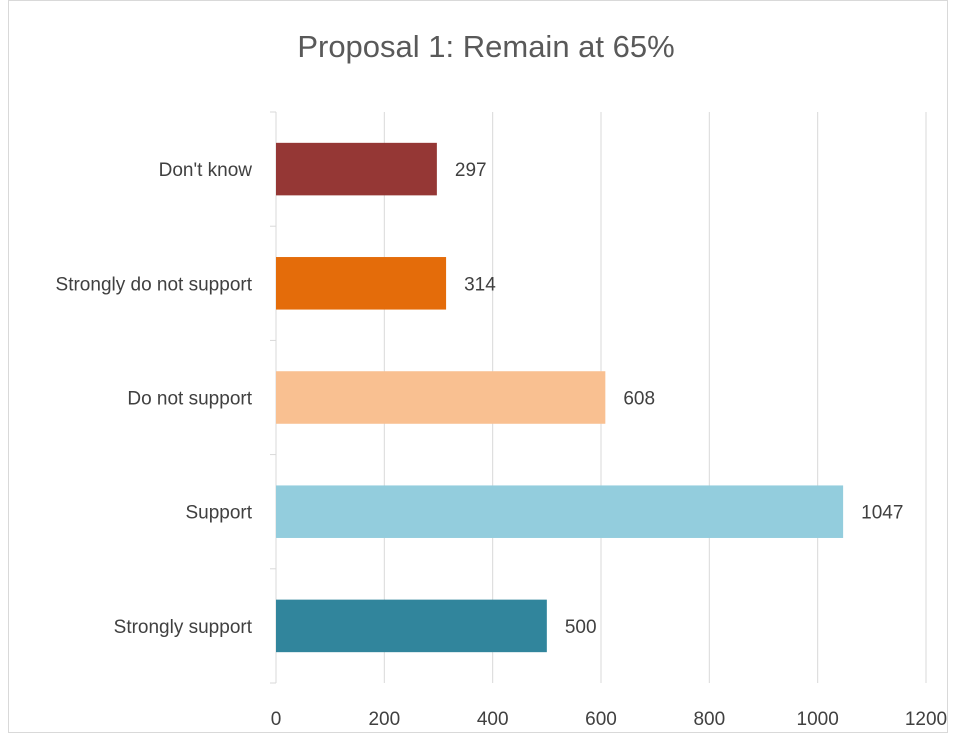  I want to click on category-label: Strongly do not support, so click(154, 284).